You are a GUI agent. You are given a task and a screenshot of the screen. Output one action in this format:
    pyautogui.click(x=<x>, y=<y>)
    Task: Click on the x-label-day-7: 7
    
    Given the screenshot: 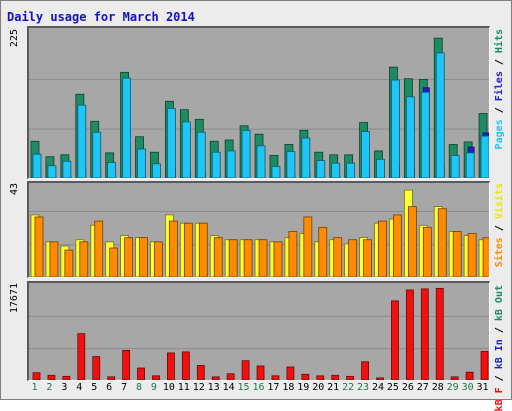 What is the action you would take?
    pyautogui.click(x=124, y=387)
    